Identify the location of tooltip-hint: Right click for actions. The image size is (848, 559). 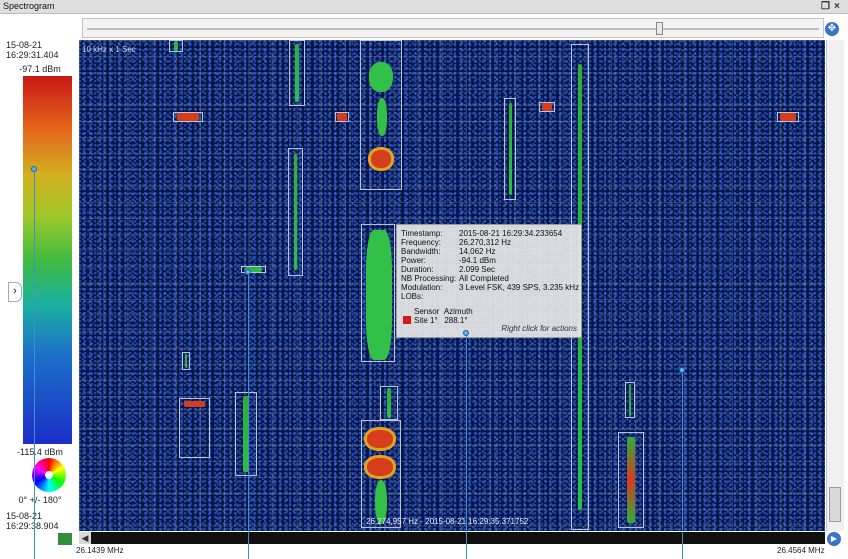
(539, 328).